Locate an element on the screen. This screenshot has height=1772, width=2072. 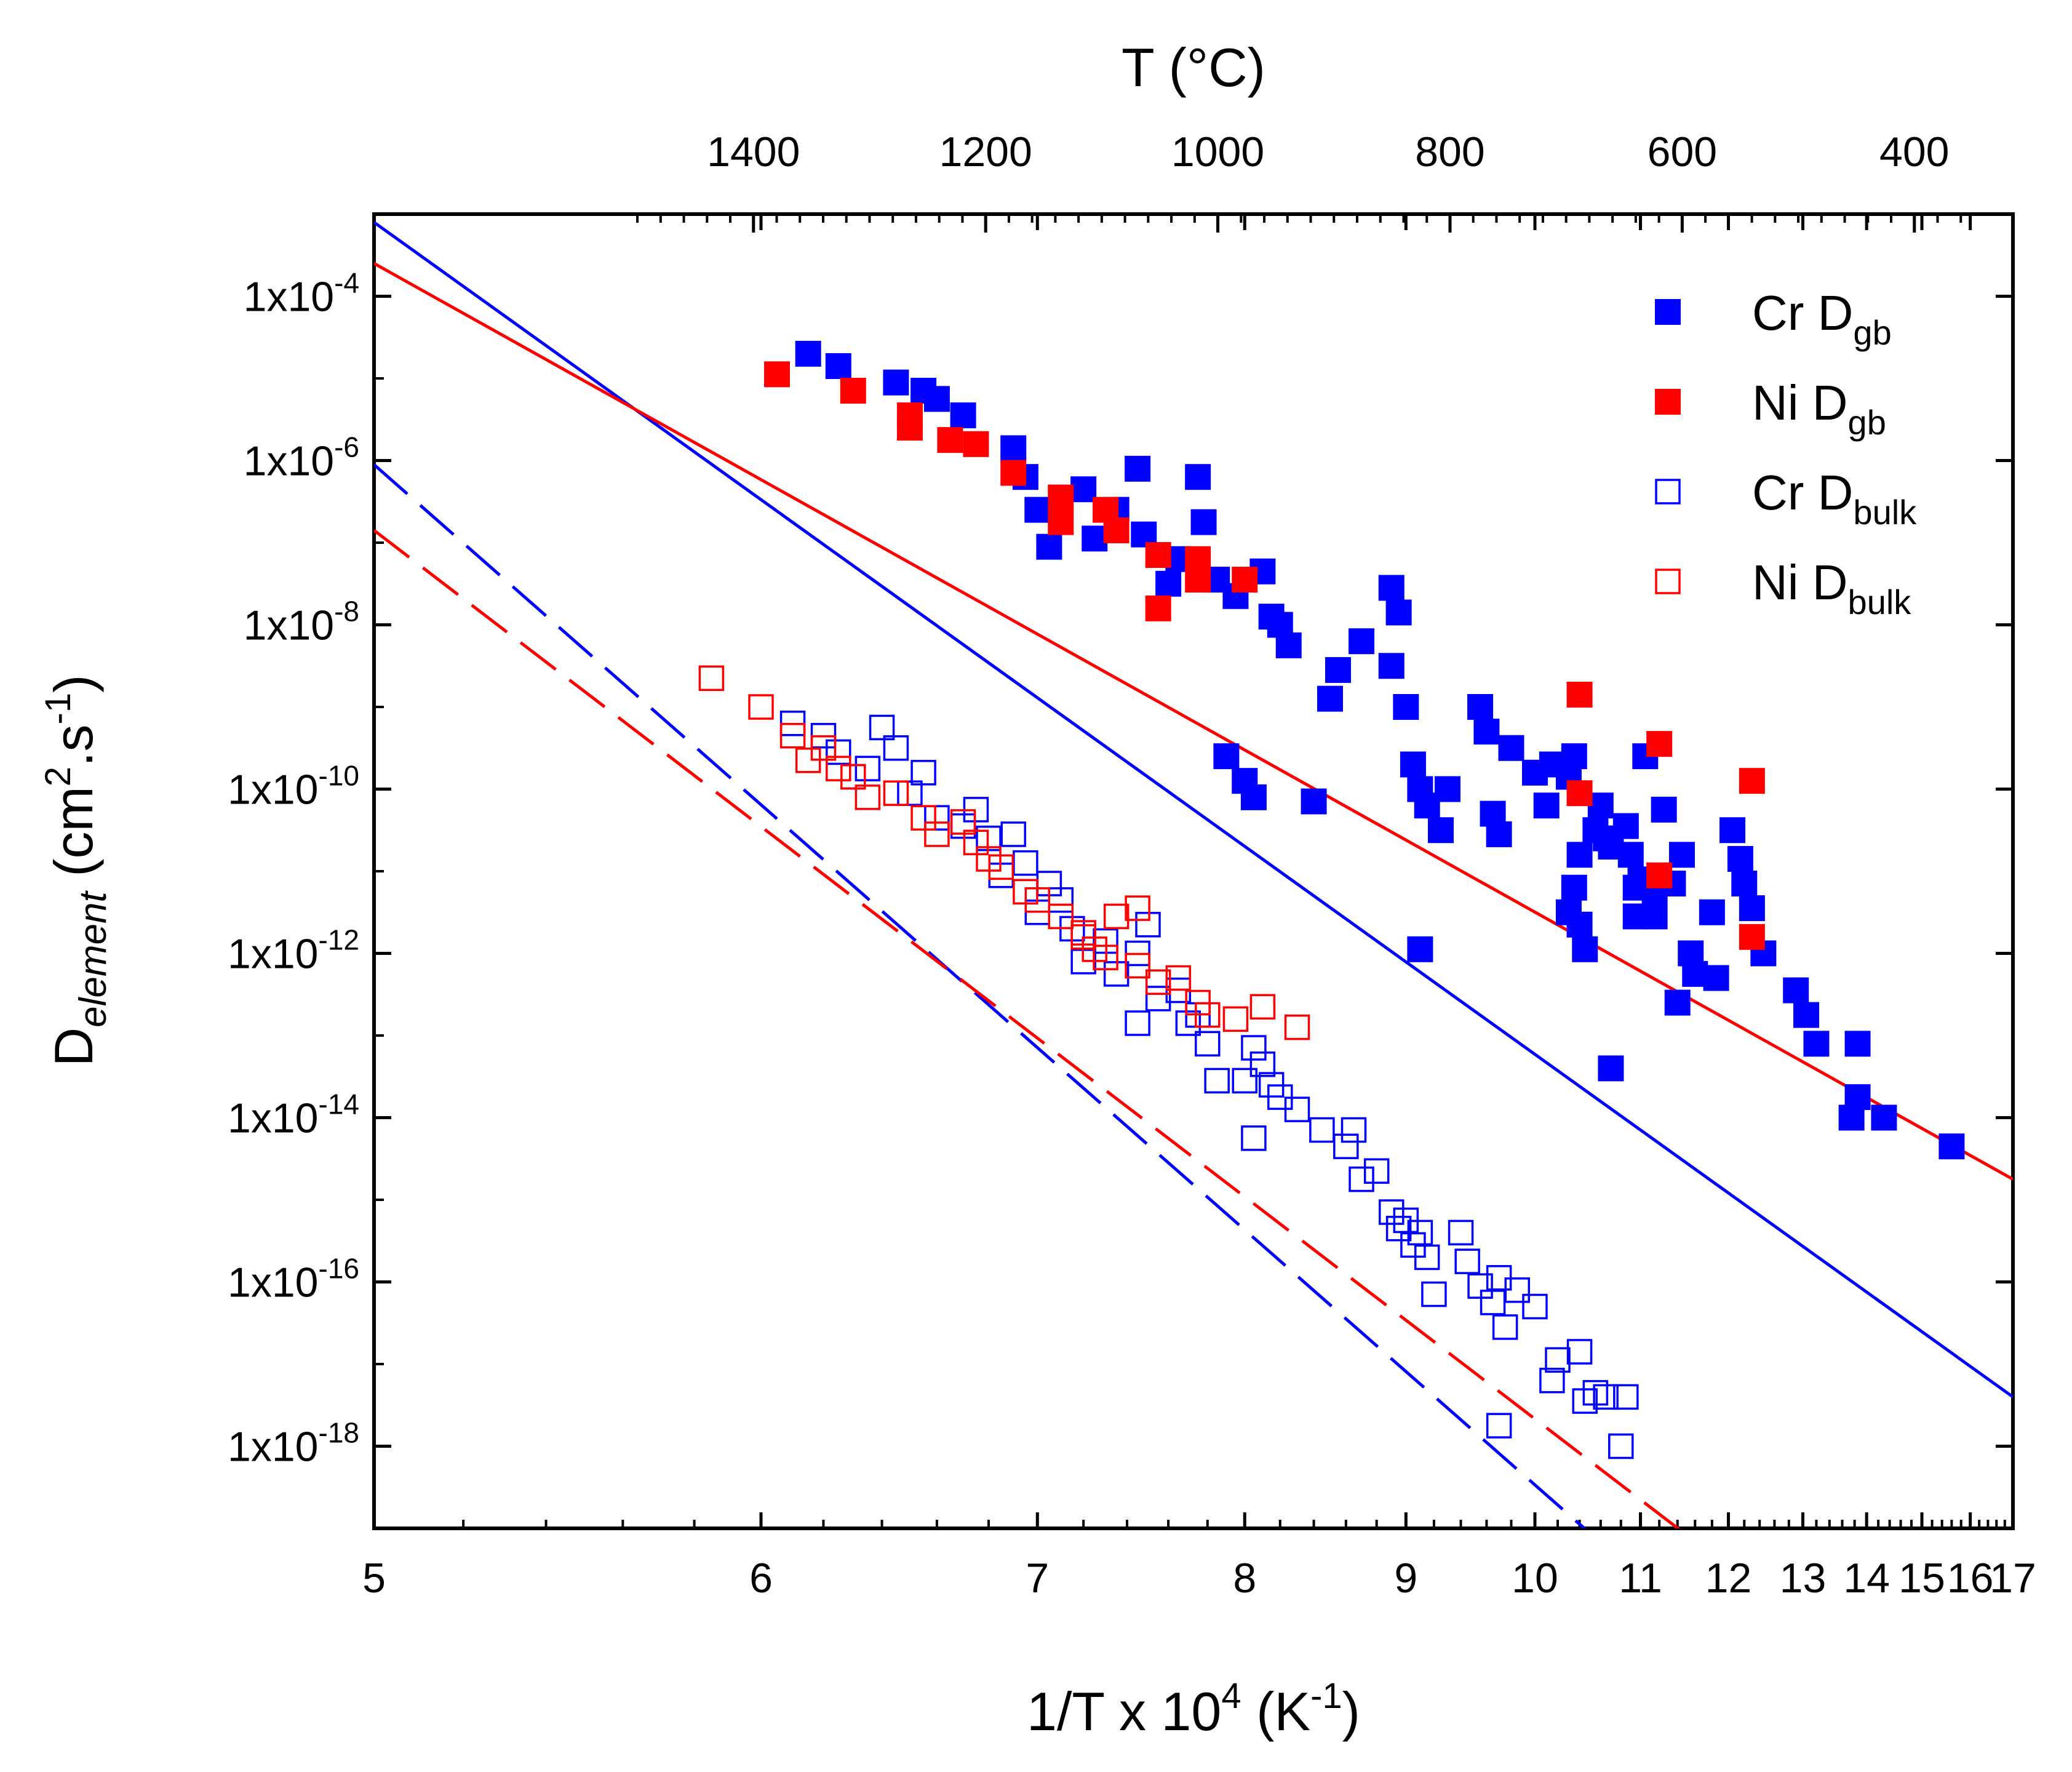
x-tick-label: 13 is located at coordinates (1804, 1578).